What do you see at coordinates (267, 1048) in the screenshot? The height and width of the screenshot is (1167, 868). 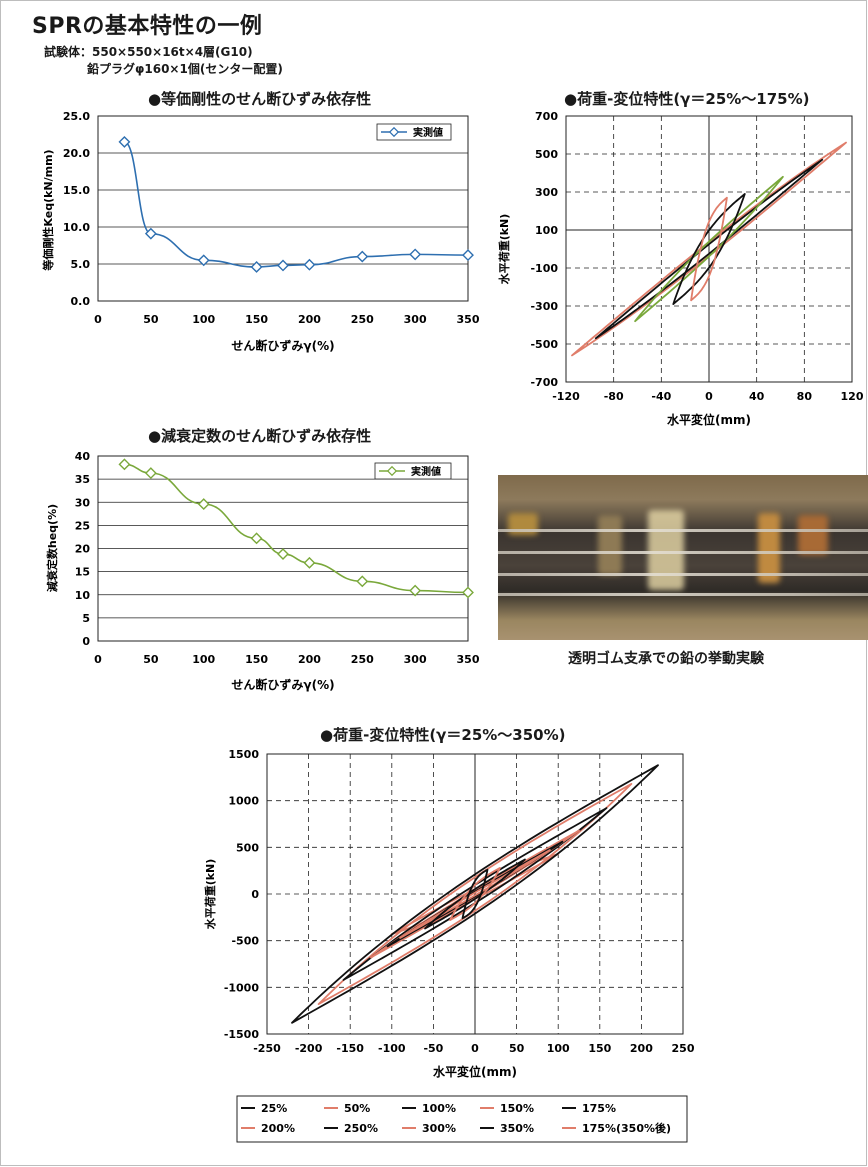 I see `x-tick-label: -250` at bounding box center [267, 1048].